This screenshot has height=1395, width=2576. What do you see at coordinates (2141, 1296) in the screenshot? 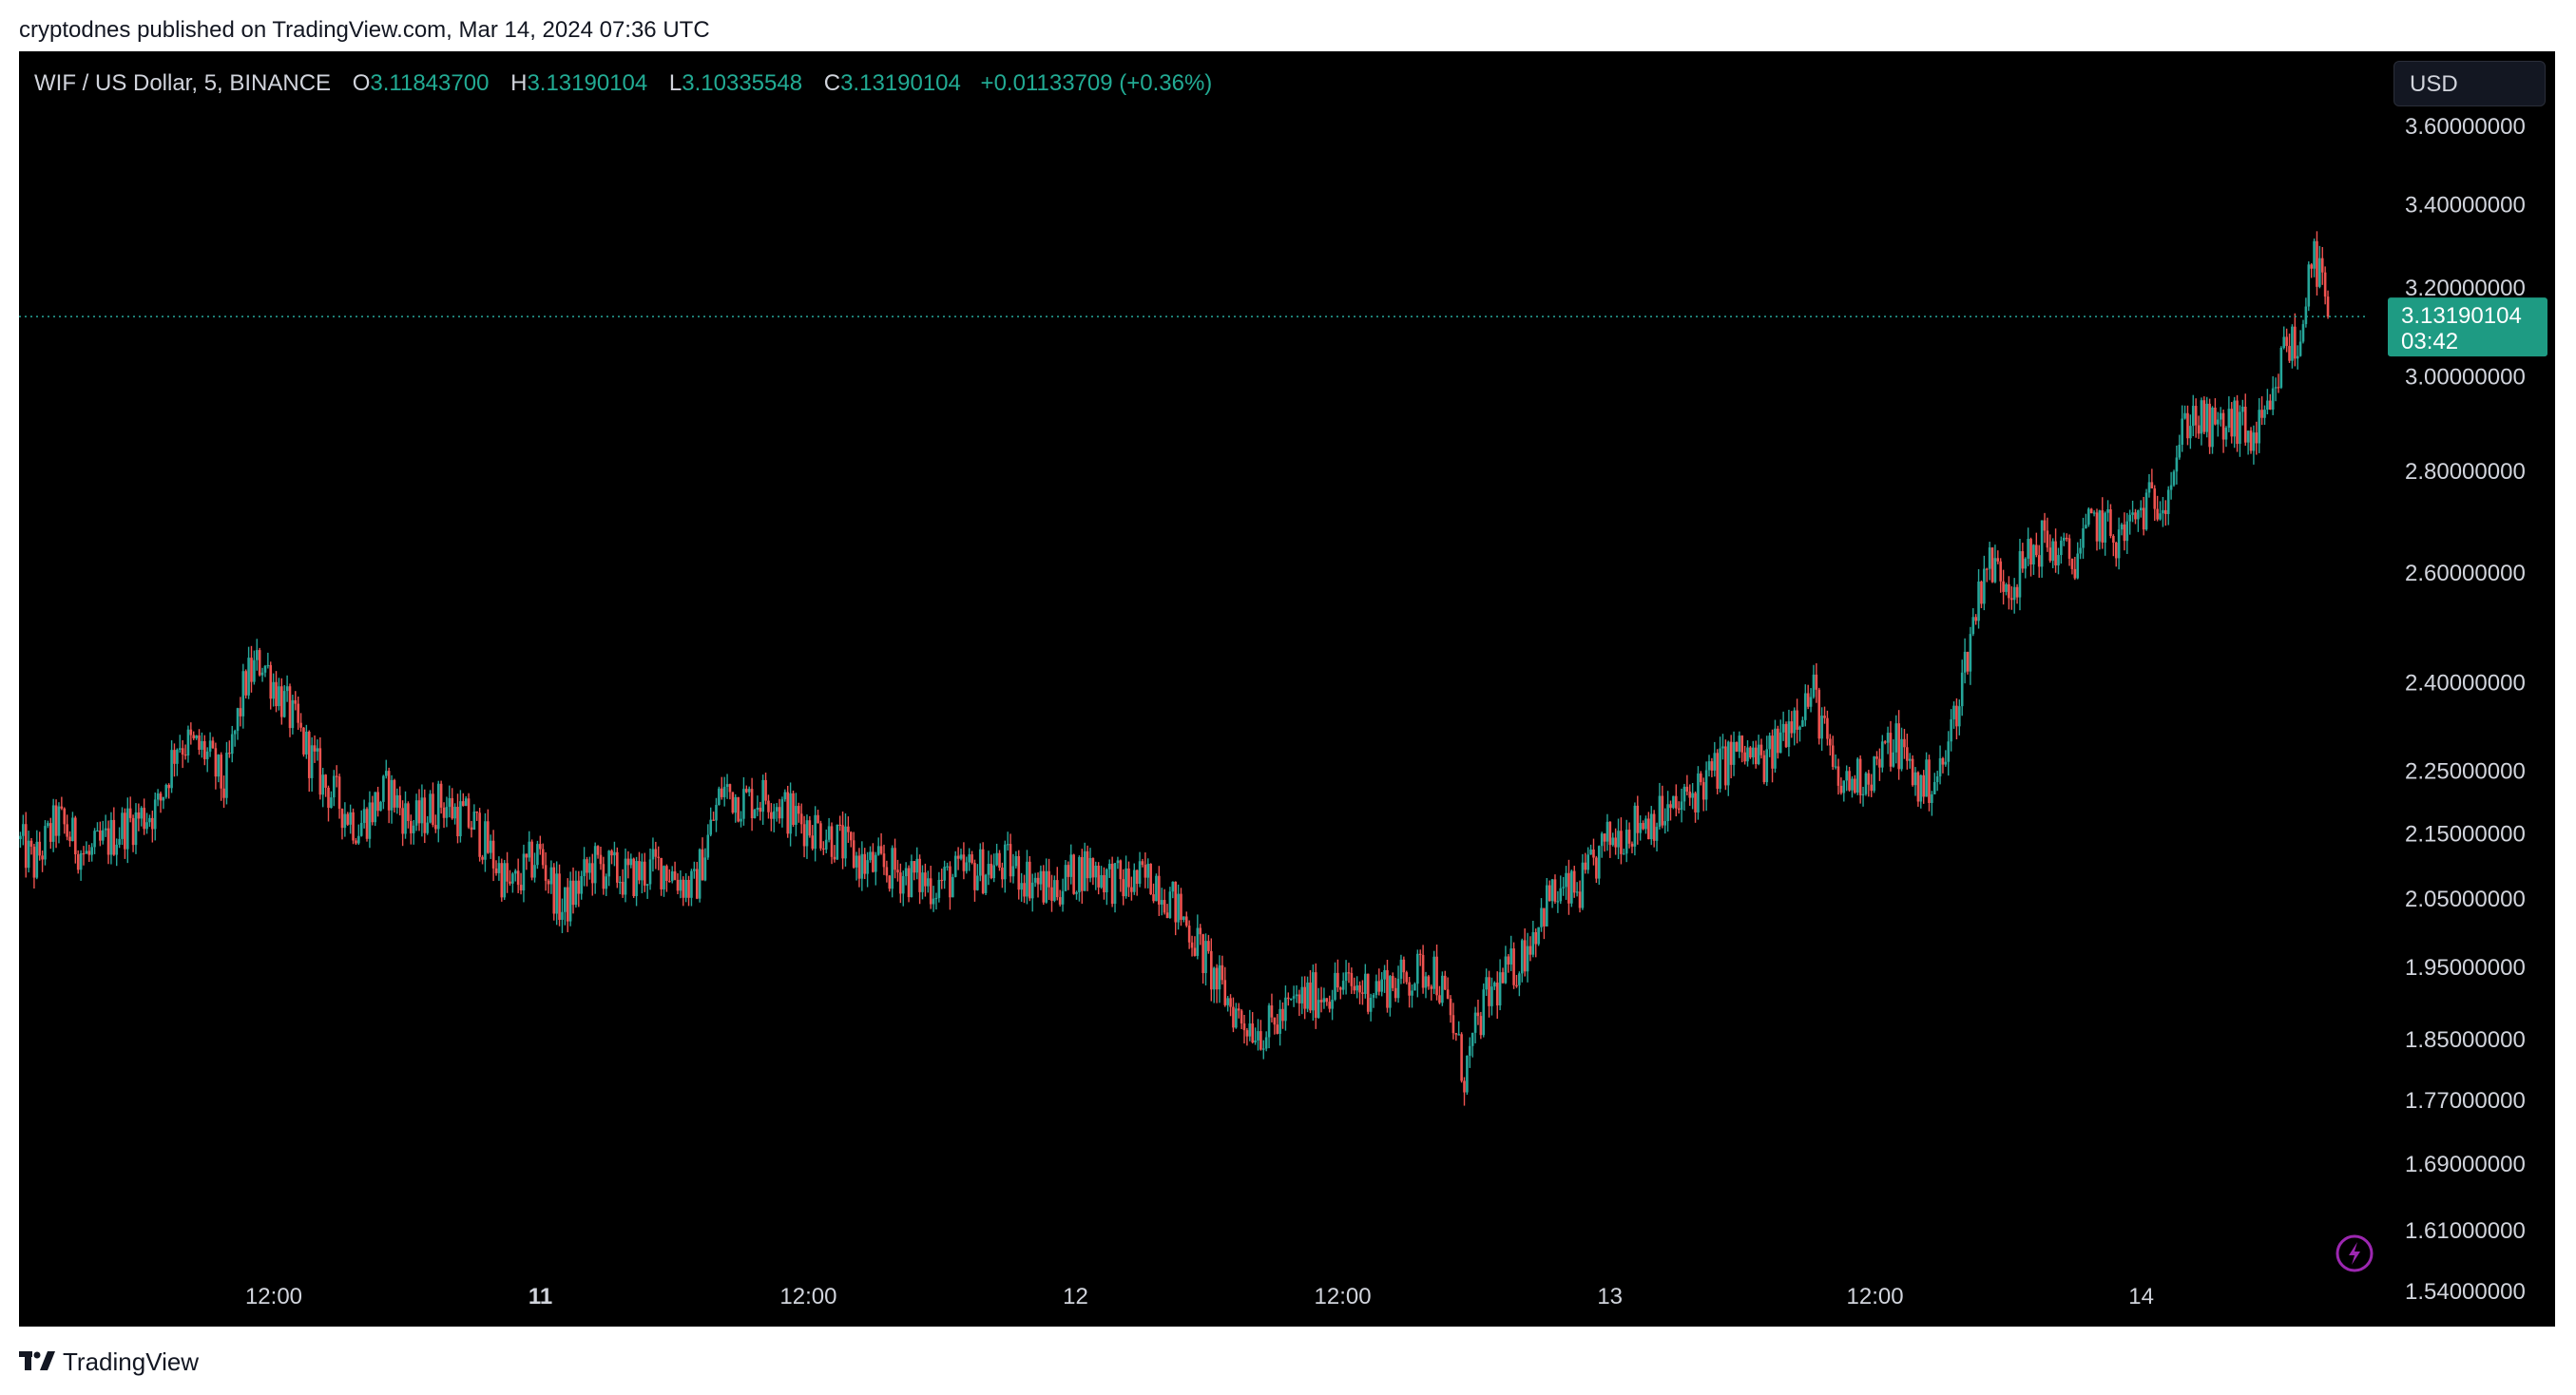
I see `time-tick-label: 14` at bounding box center [2141, 1296].